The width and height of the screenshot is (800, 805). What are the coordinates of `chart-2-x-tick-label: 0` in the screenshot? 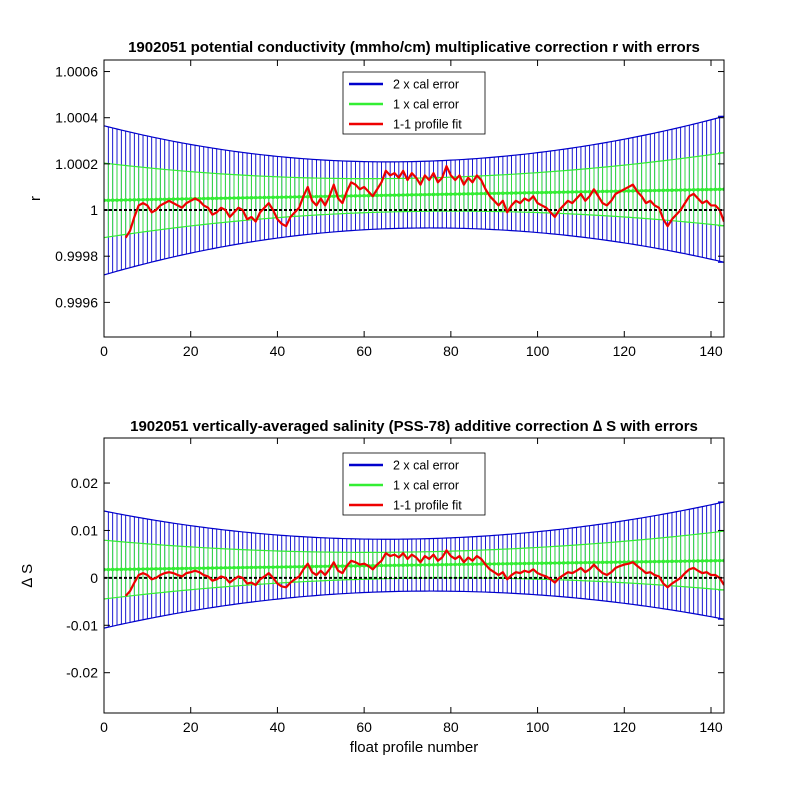 It's located at (104, 727).